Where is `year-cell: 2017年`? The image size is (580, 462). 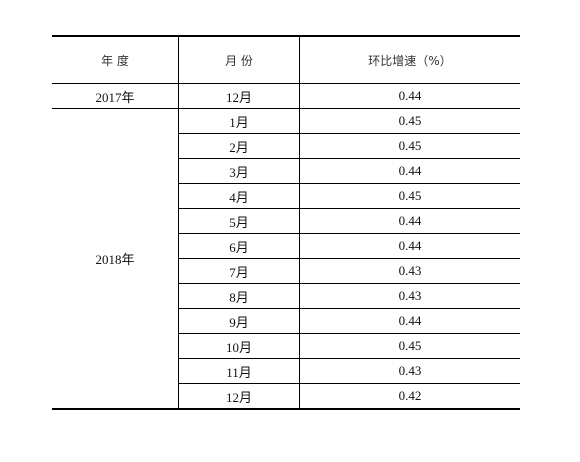 year-cell: 2017年 is located at coordinates (115, 96).